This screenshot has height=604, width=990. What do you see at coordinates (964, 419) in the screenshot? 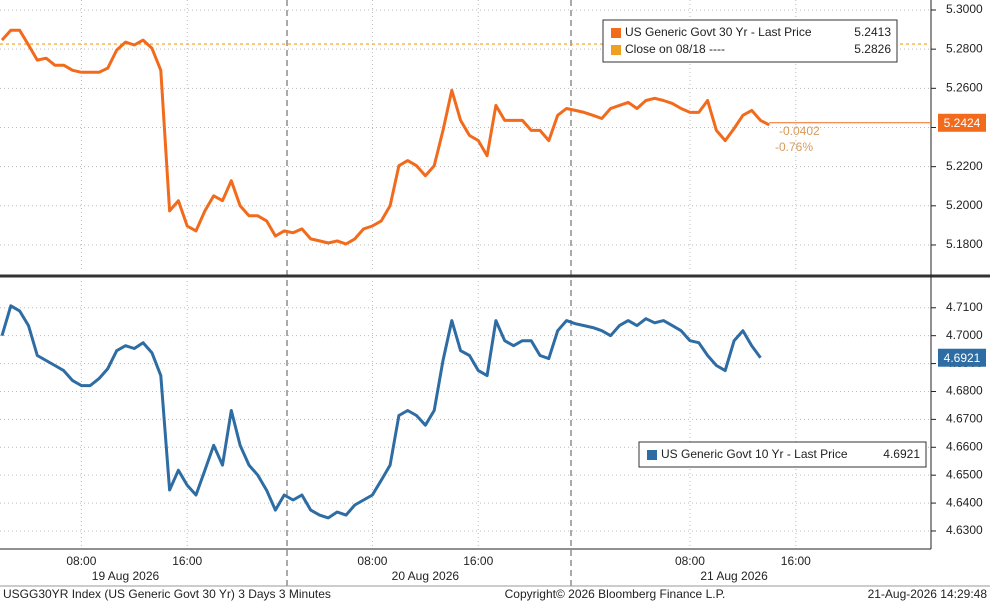
I see `y-tick-label: 4.6700` at bounding box center [964, 419].